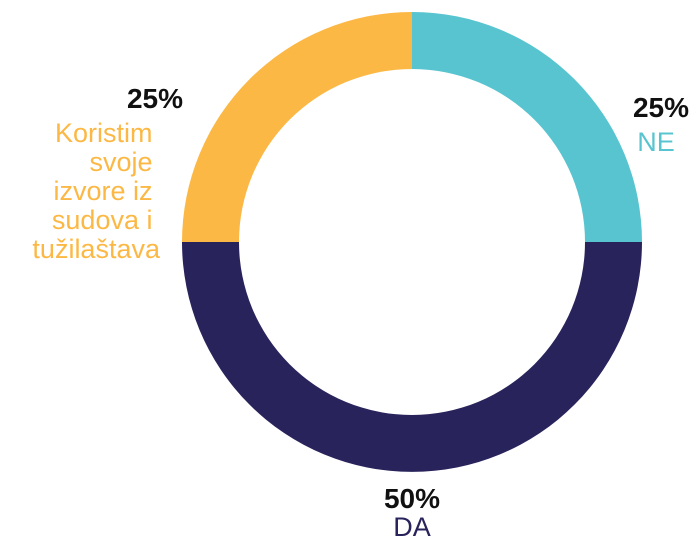 Image resolution: width=691 pixels, height=537 pixels. Describe the element at coordinates (656, 142) in the screenshot. I see `slice-category-label-ne: NE` at that location.